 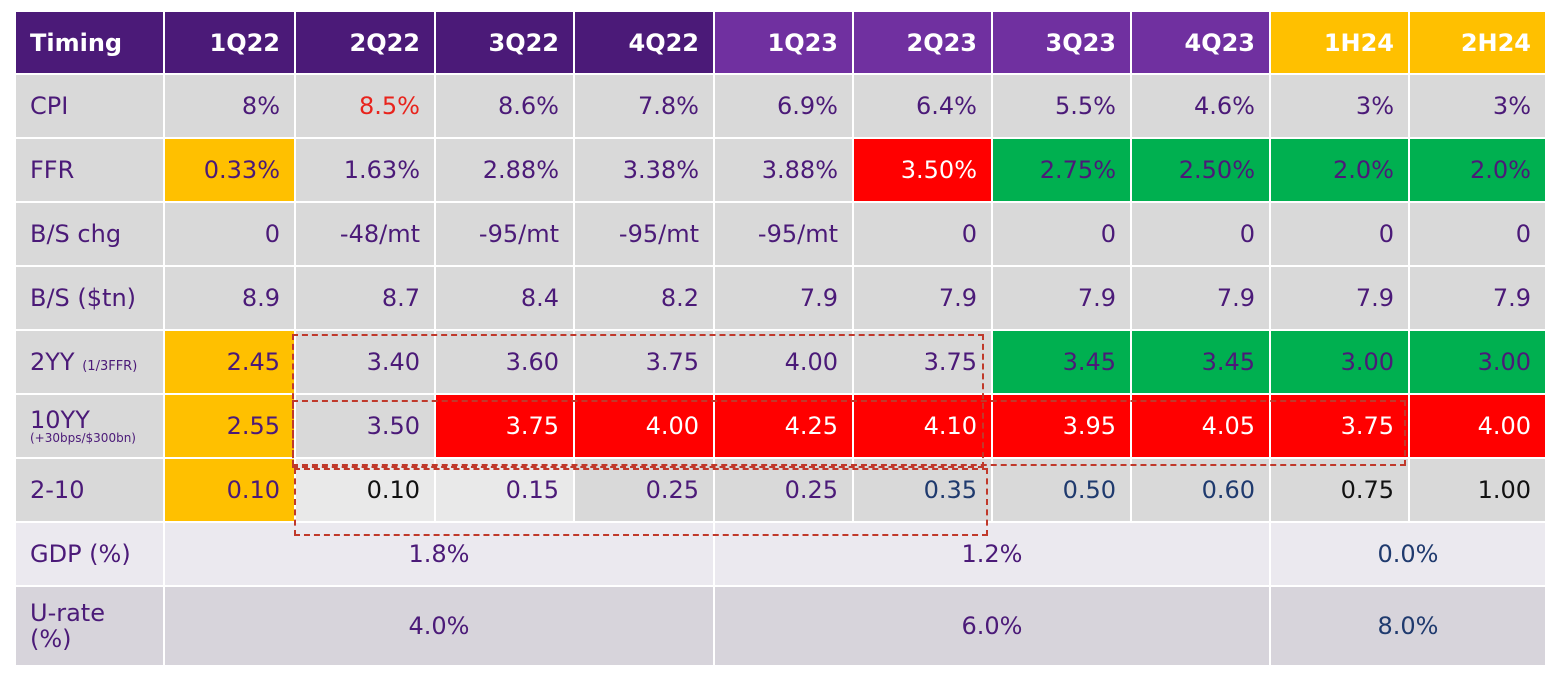 I want to click on cpi-cell: 6.9%, so click(x=783, y=106).